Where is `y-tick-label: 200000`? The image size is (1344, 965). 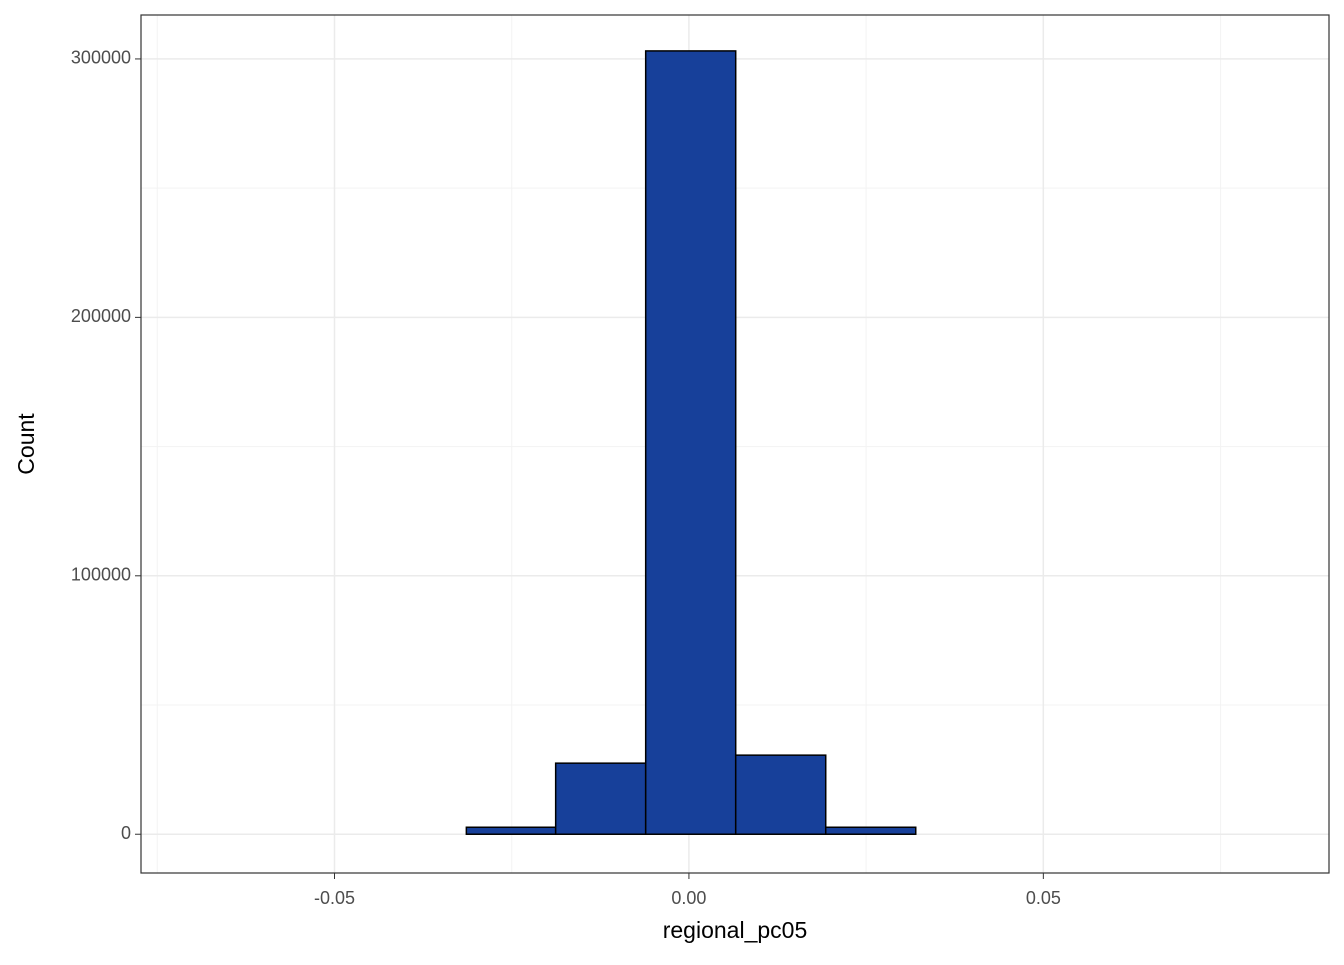 y-tick-label: 200000 is located at coordinates (101, 316).